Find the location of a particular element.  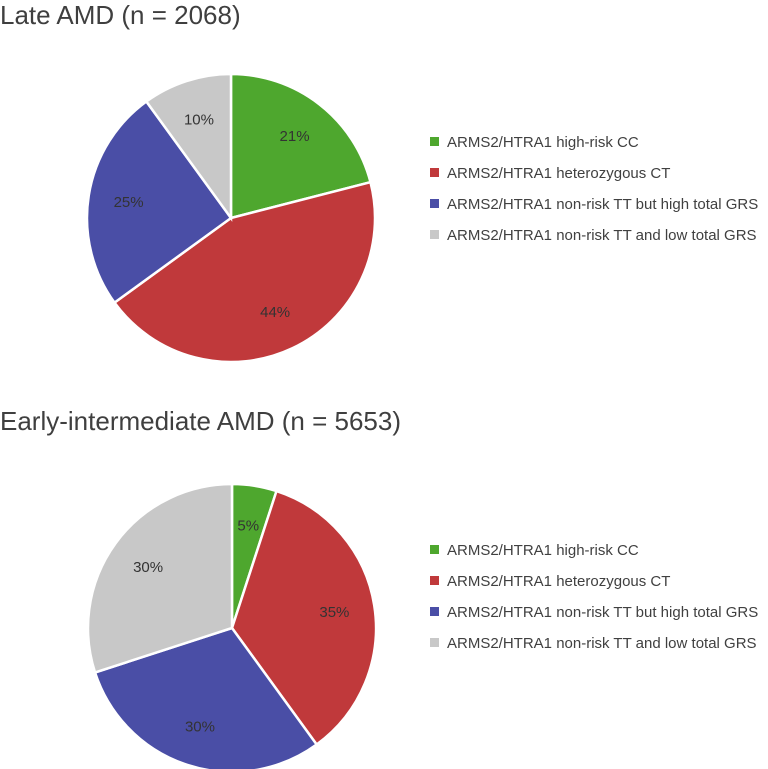

slice-label-non-risk-tt-high-grs: 25% is located at coordinates (129, 202).